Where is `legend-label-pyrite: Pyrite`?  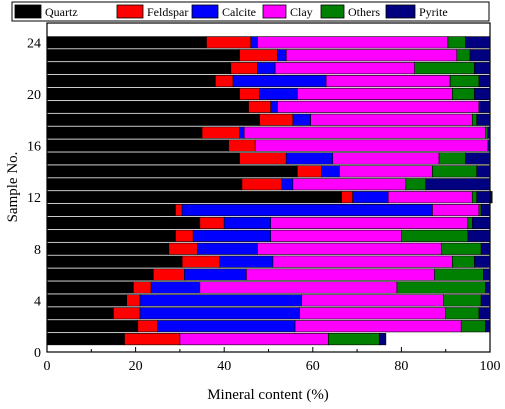 legend-label-pyrite: Pyrite is located at coordinates (433, 12).